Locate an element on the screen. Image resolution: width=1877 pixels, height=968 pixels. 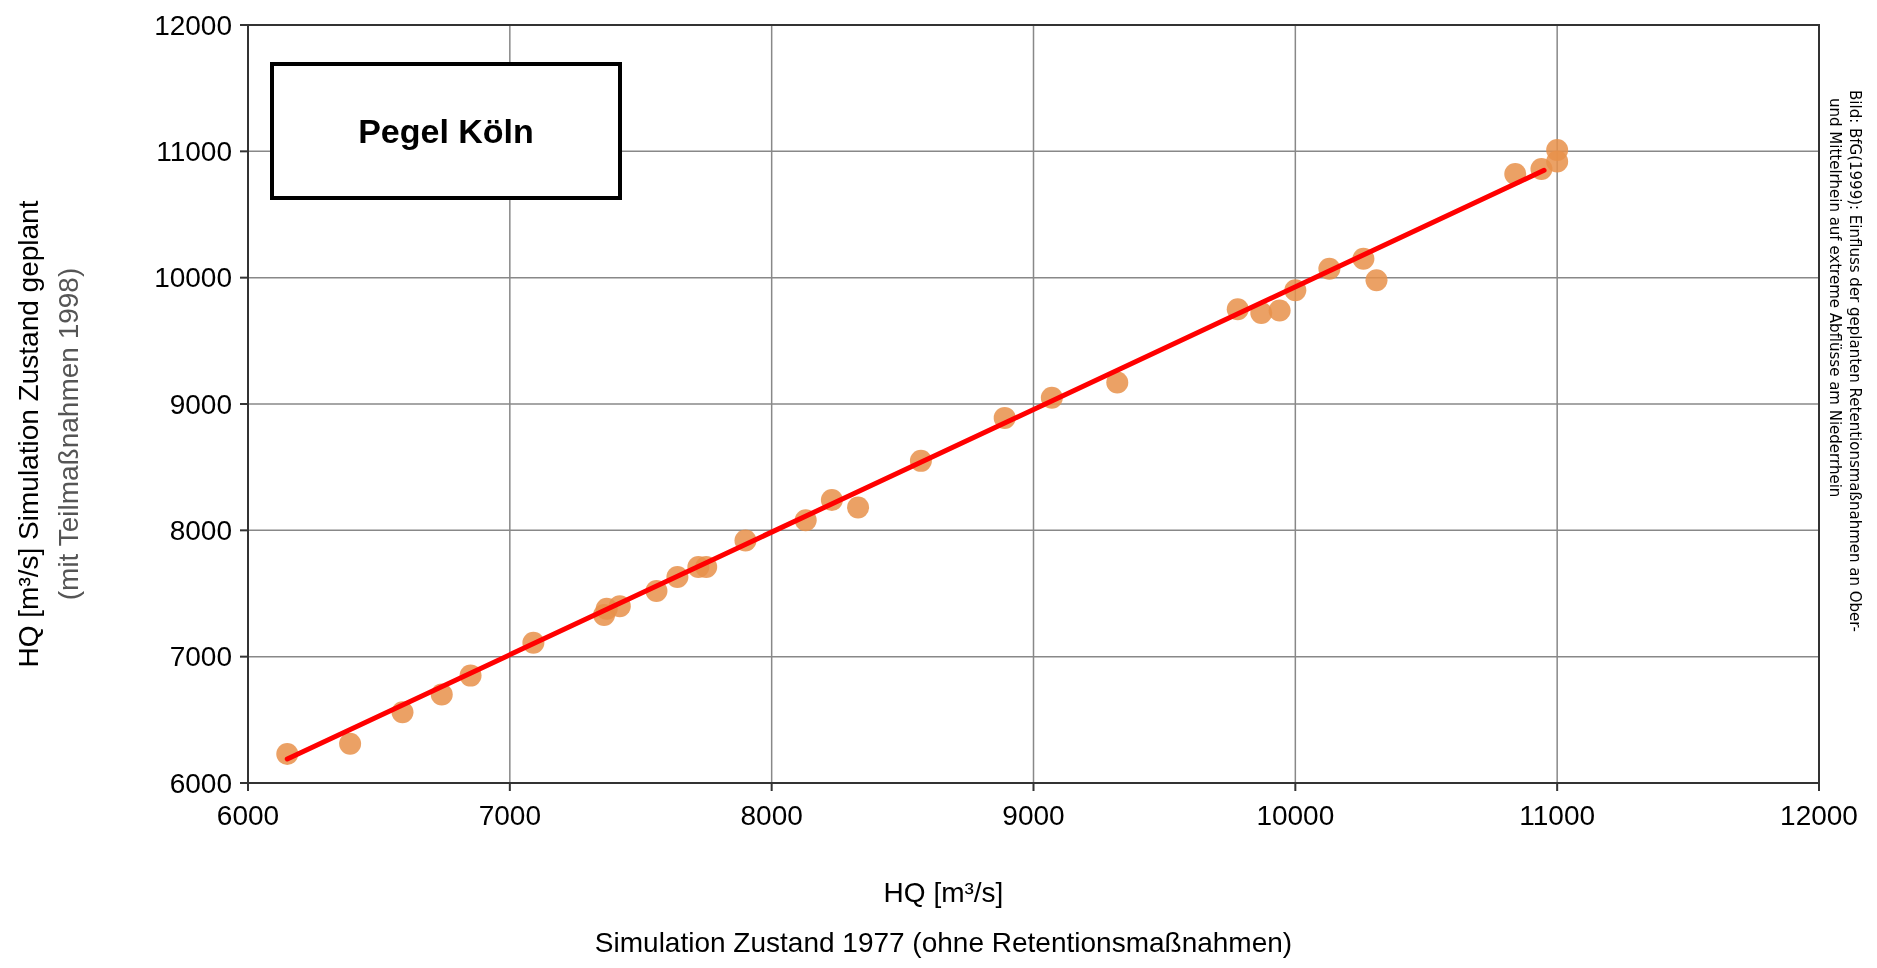
y-tick-label: 8000 is located at coordinates (200, 531).